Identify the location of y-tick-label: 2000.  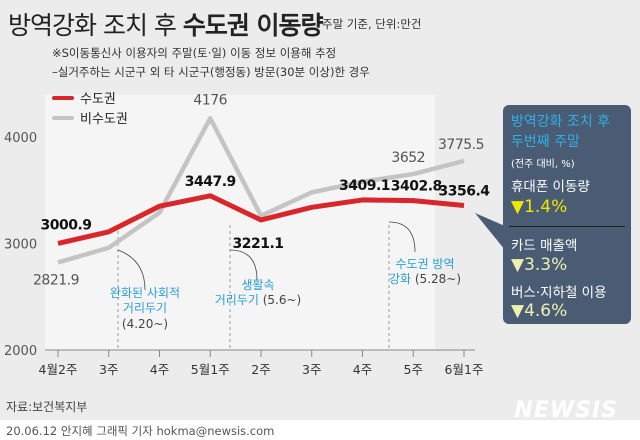
(20, 351).